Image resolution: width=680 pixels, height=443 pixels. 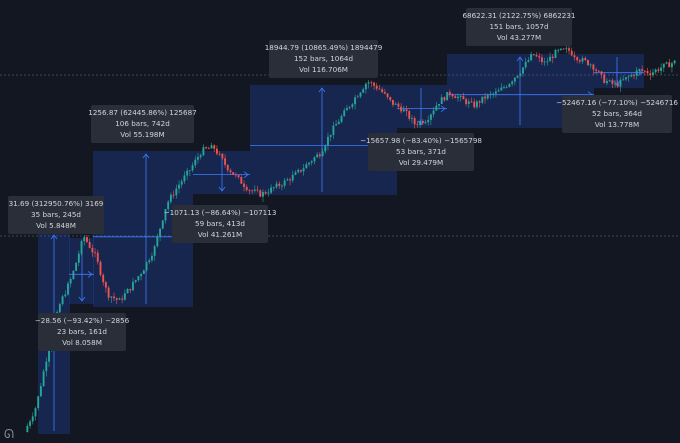 I want to click on label-price-change: 18944.79 (10865.49%) 1894479, so click(x=324, y=47).